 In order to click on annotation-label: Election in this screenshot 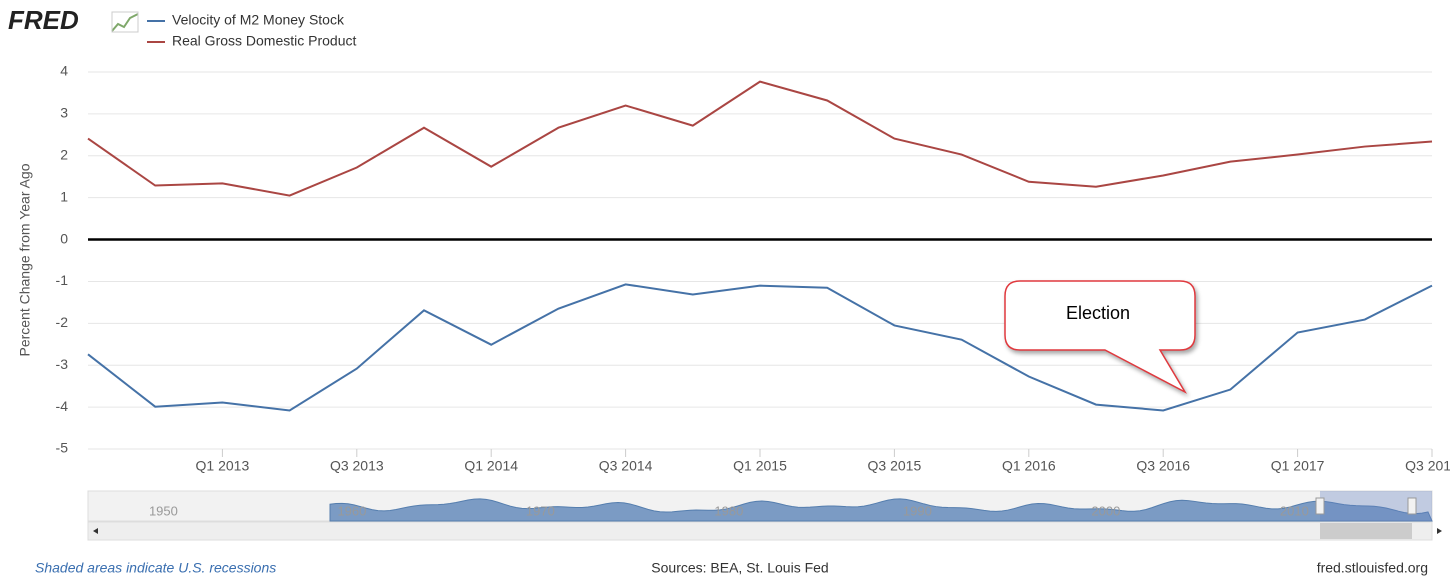, I will do `click(1098, 313)`.